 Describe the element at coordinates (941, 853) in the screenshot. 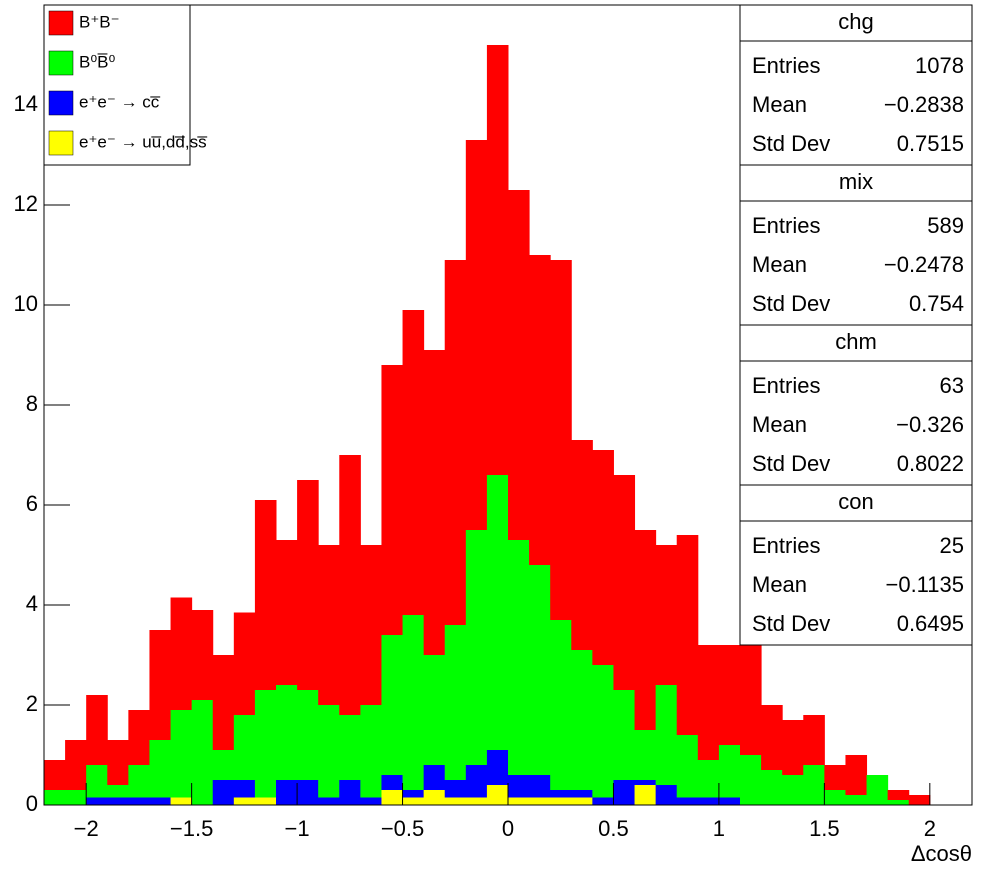

I see `x-axis-label: Δcosθ` at that location.